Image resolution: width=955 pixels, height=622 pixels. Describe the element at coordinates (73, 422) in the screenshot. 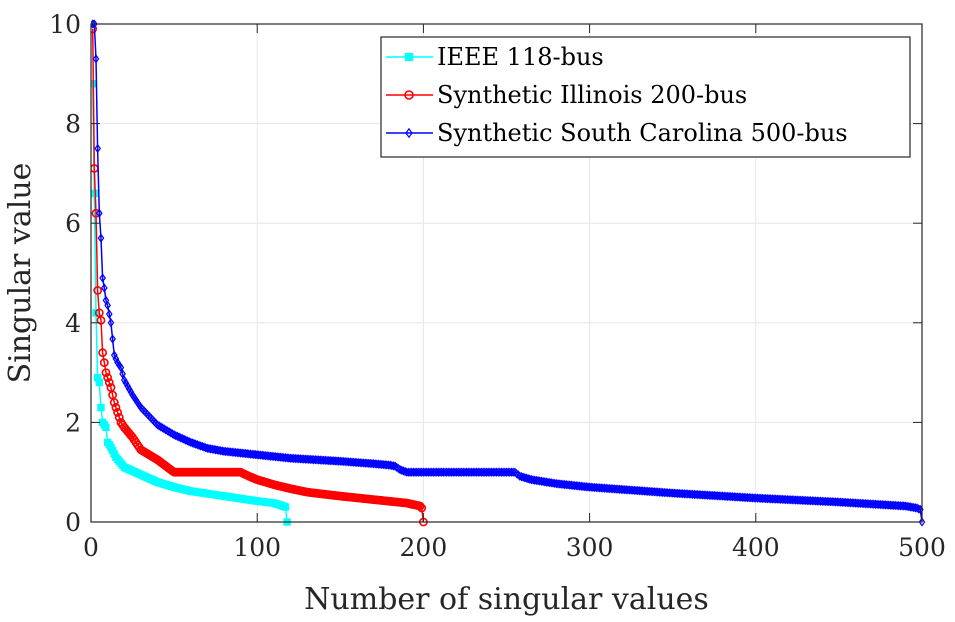

I see `y-tick-label: 2` at that location.